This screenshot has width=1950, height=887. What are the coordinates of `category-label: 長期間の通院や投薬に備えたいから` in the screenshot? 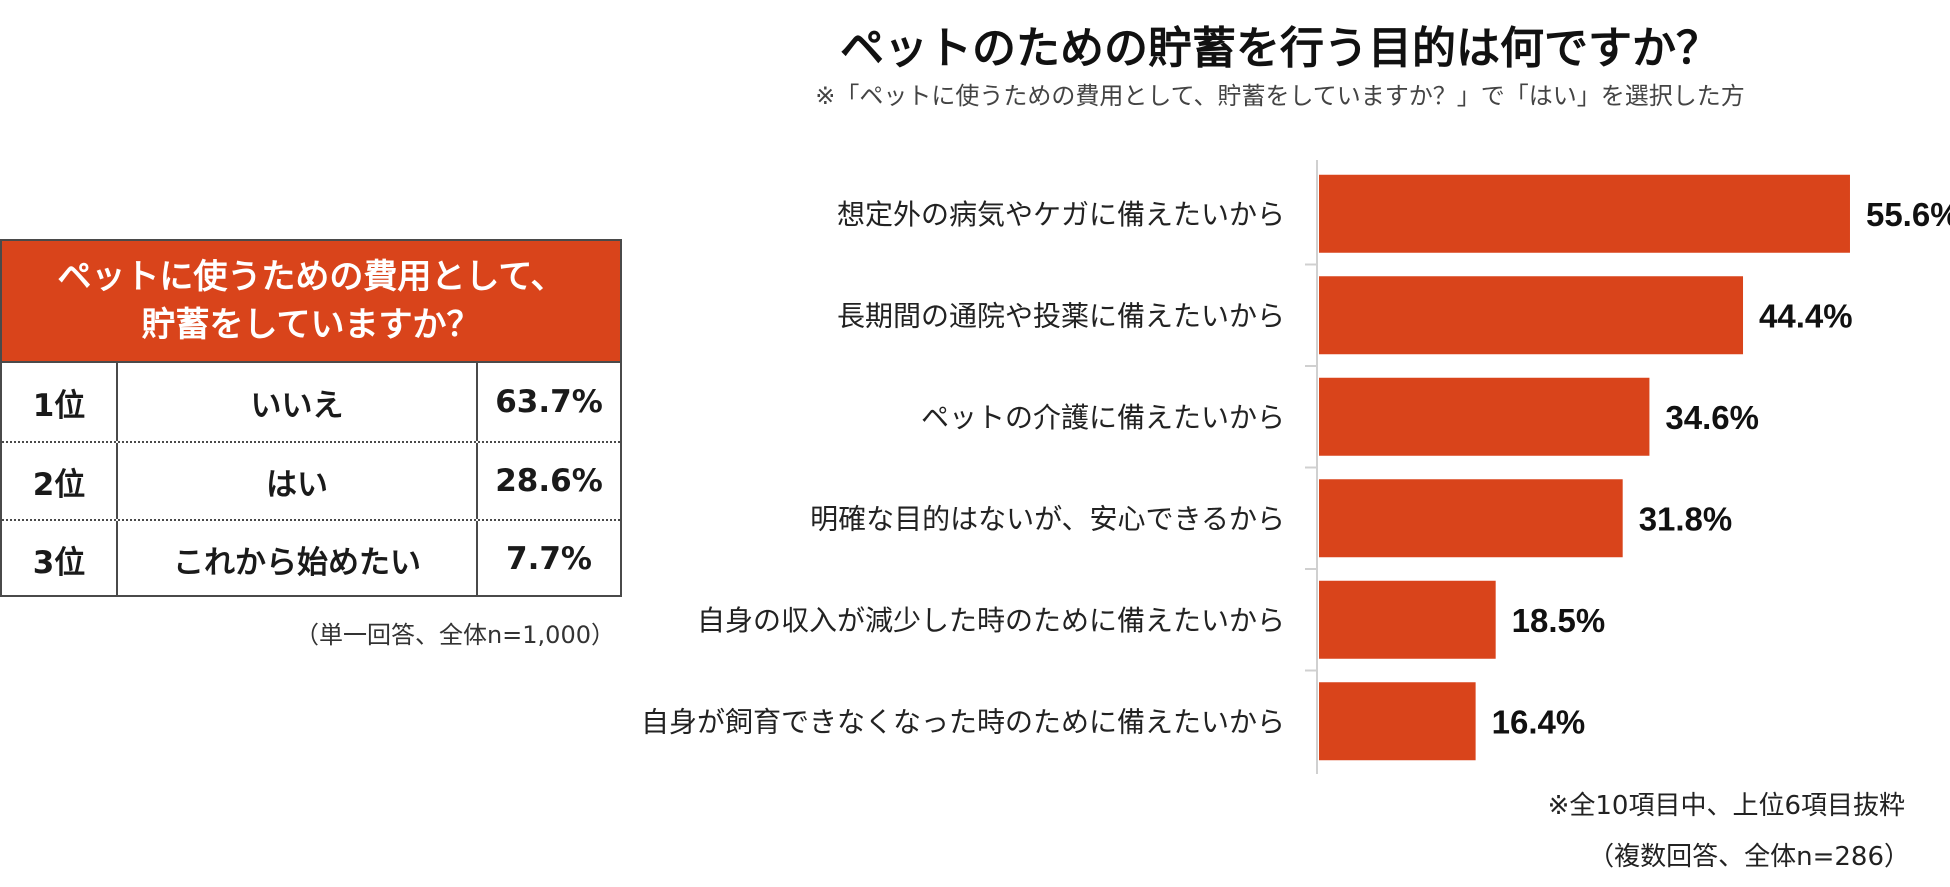 It's located at (1061, 315).